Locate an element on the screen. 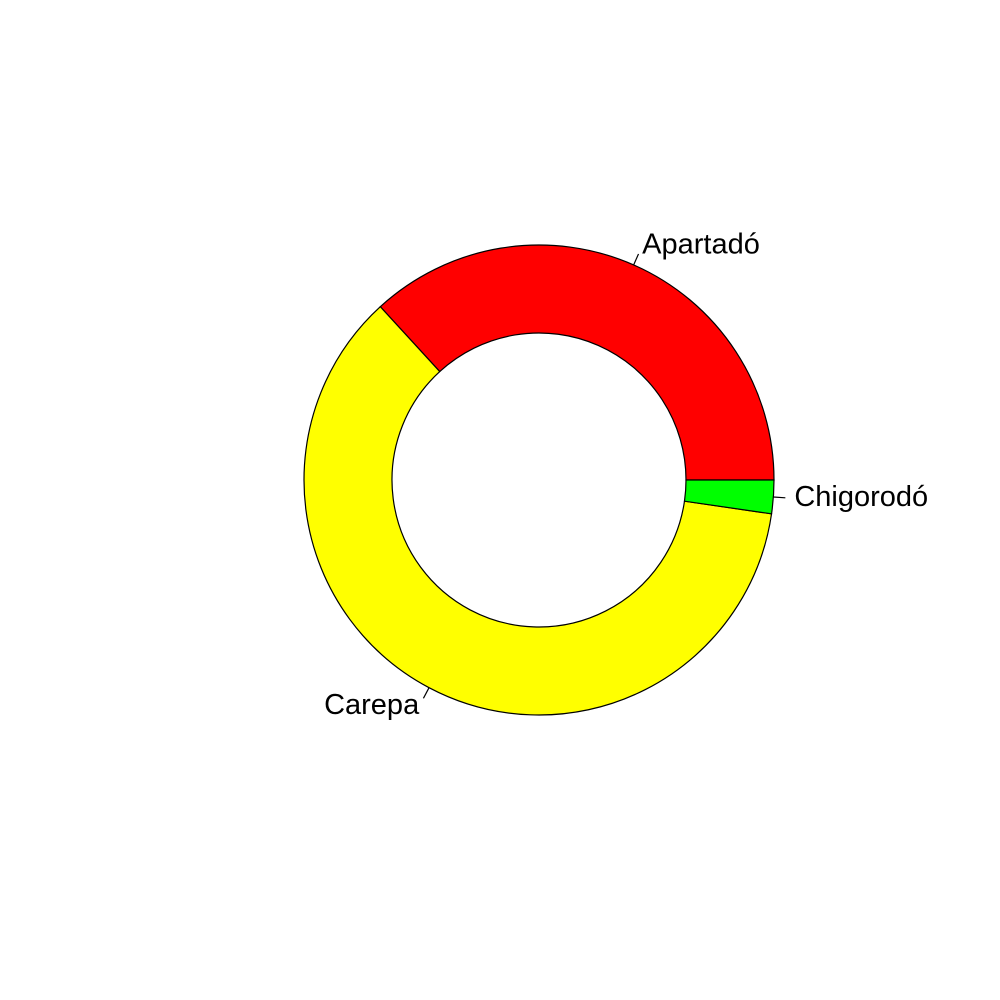 Image resolution: width=1000 pixels, height=1000 pixels. slice-apartado is located at coordinates (577, 362).